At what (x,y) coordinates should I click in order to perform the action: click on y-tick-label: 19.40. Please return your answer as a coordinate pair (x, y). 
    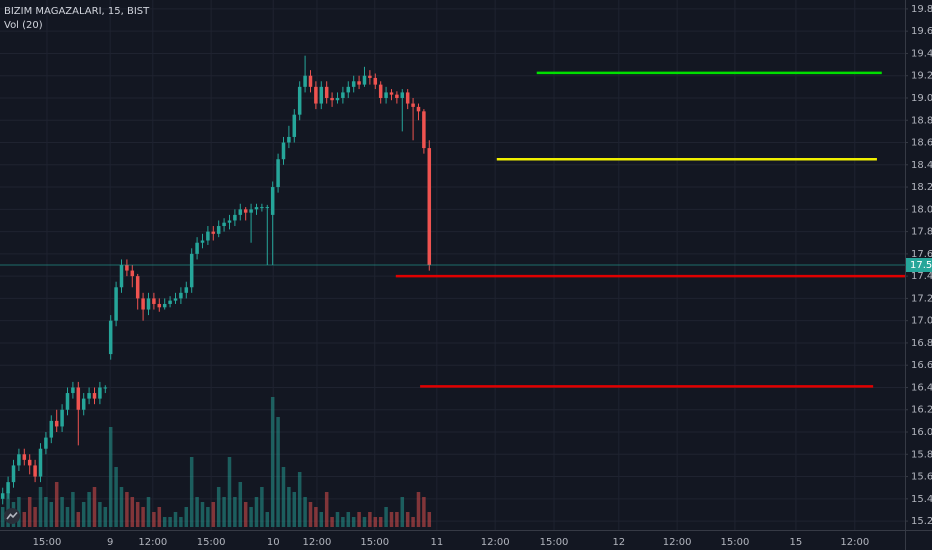
    Looking at the image, I should click on (921, 53).